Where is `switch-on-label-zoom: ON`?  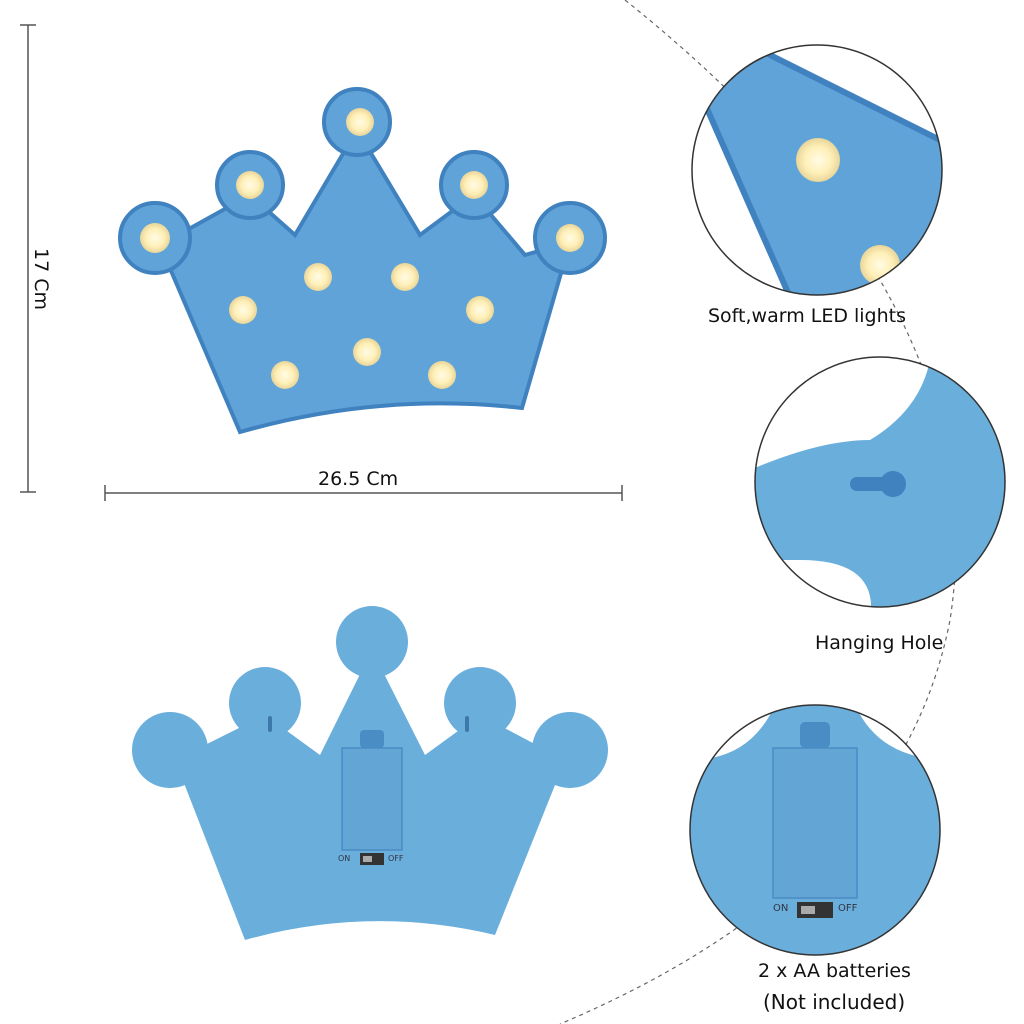
switch-on-label-zoom: ON is located at coordinates (781, 908).